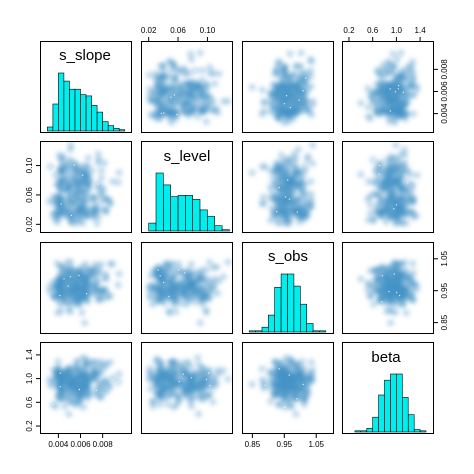 The image size is (474, 474). I want to click on scatter-panel-beta-vs-s_slope, so click(84, 386).